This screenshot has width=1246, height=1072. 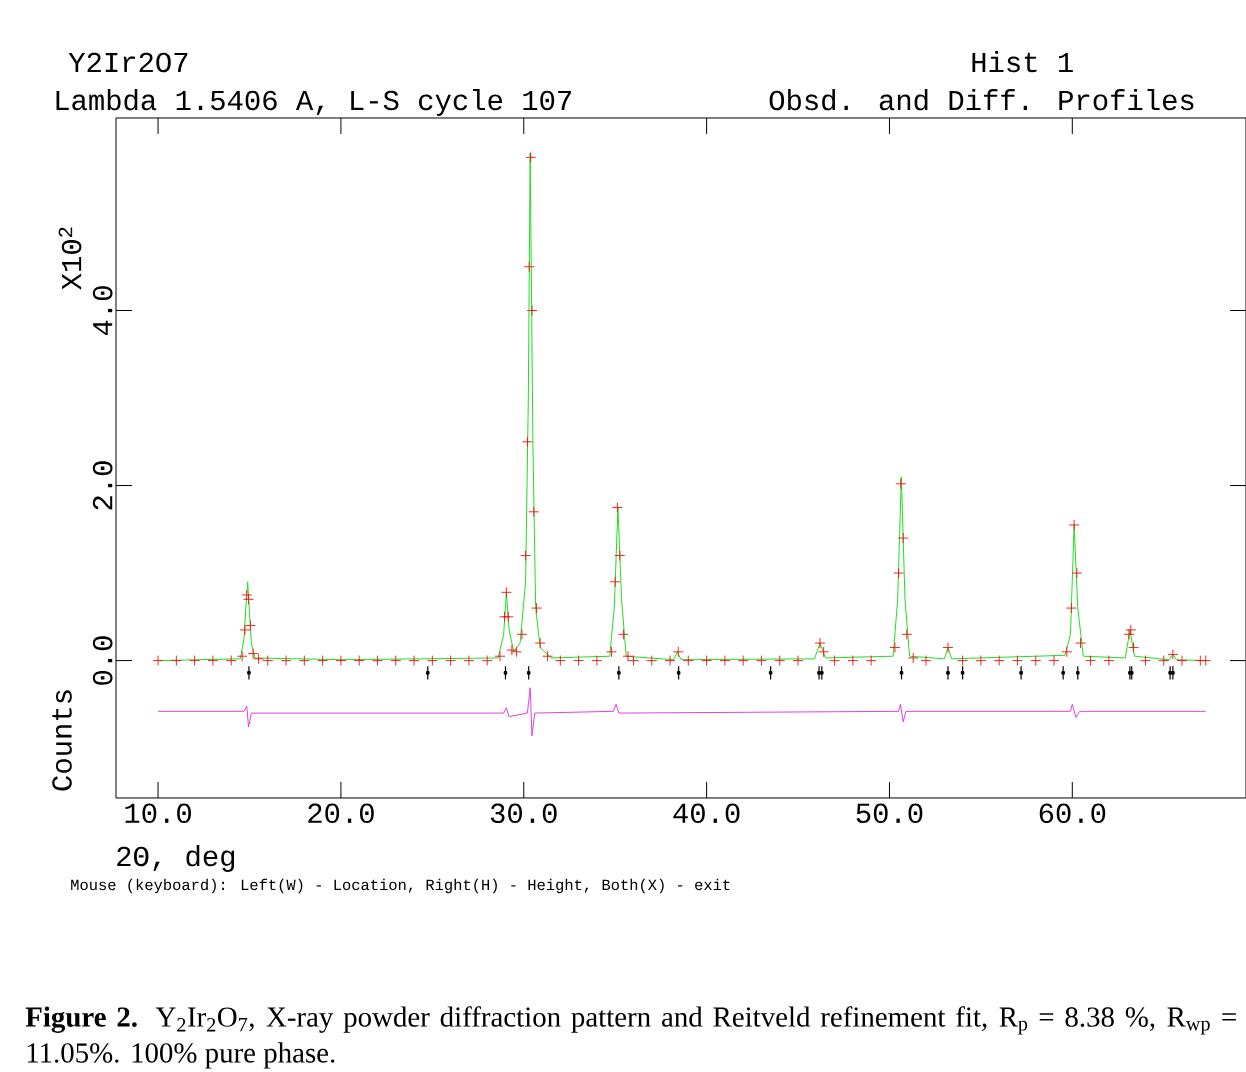 I want to click on x-tick-label: 10.0, so click(x=158, y=813).